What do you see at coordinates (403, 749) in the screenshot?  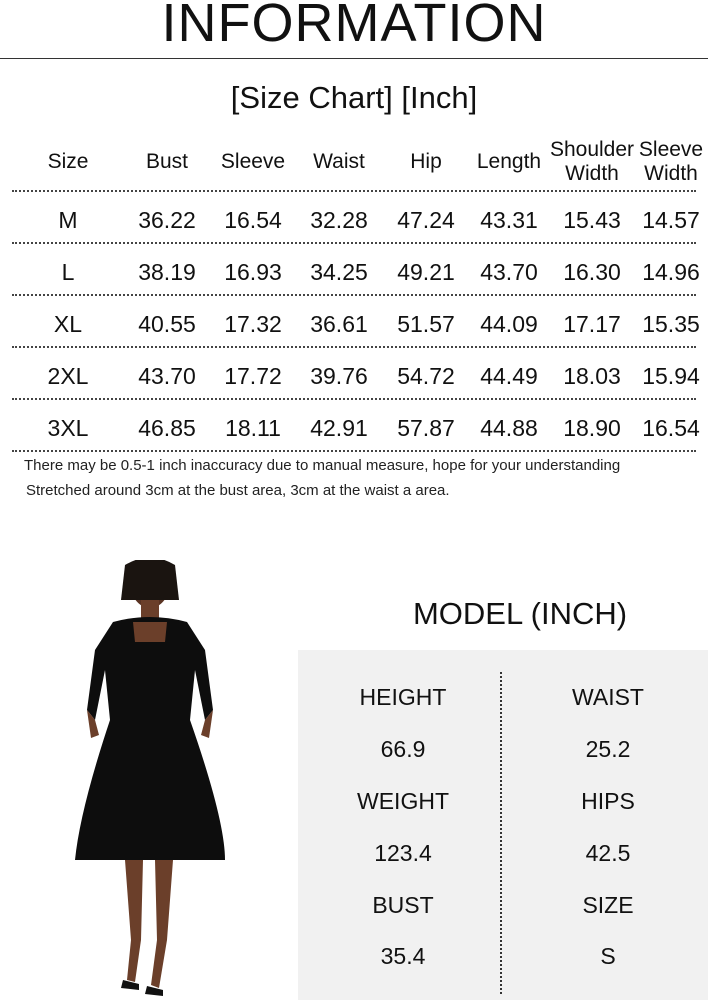 I see `model-height-value: 66.9` at bounding box center [403, 749].